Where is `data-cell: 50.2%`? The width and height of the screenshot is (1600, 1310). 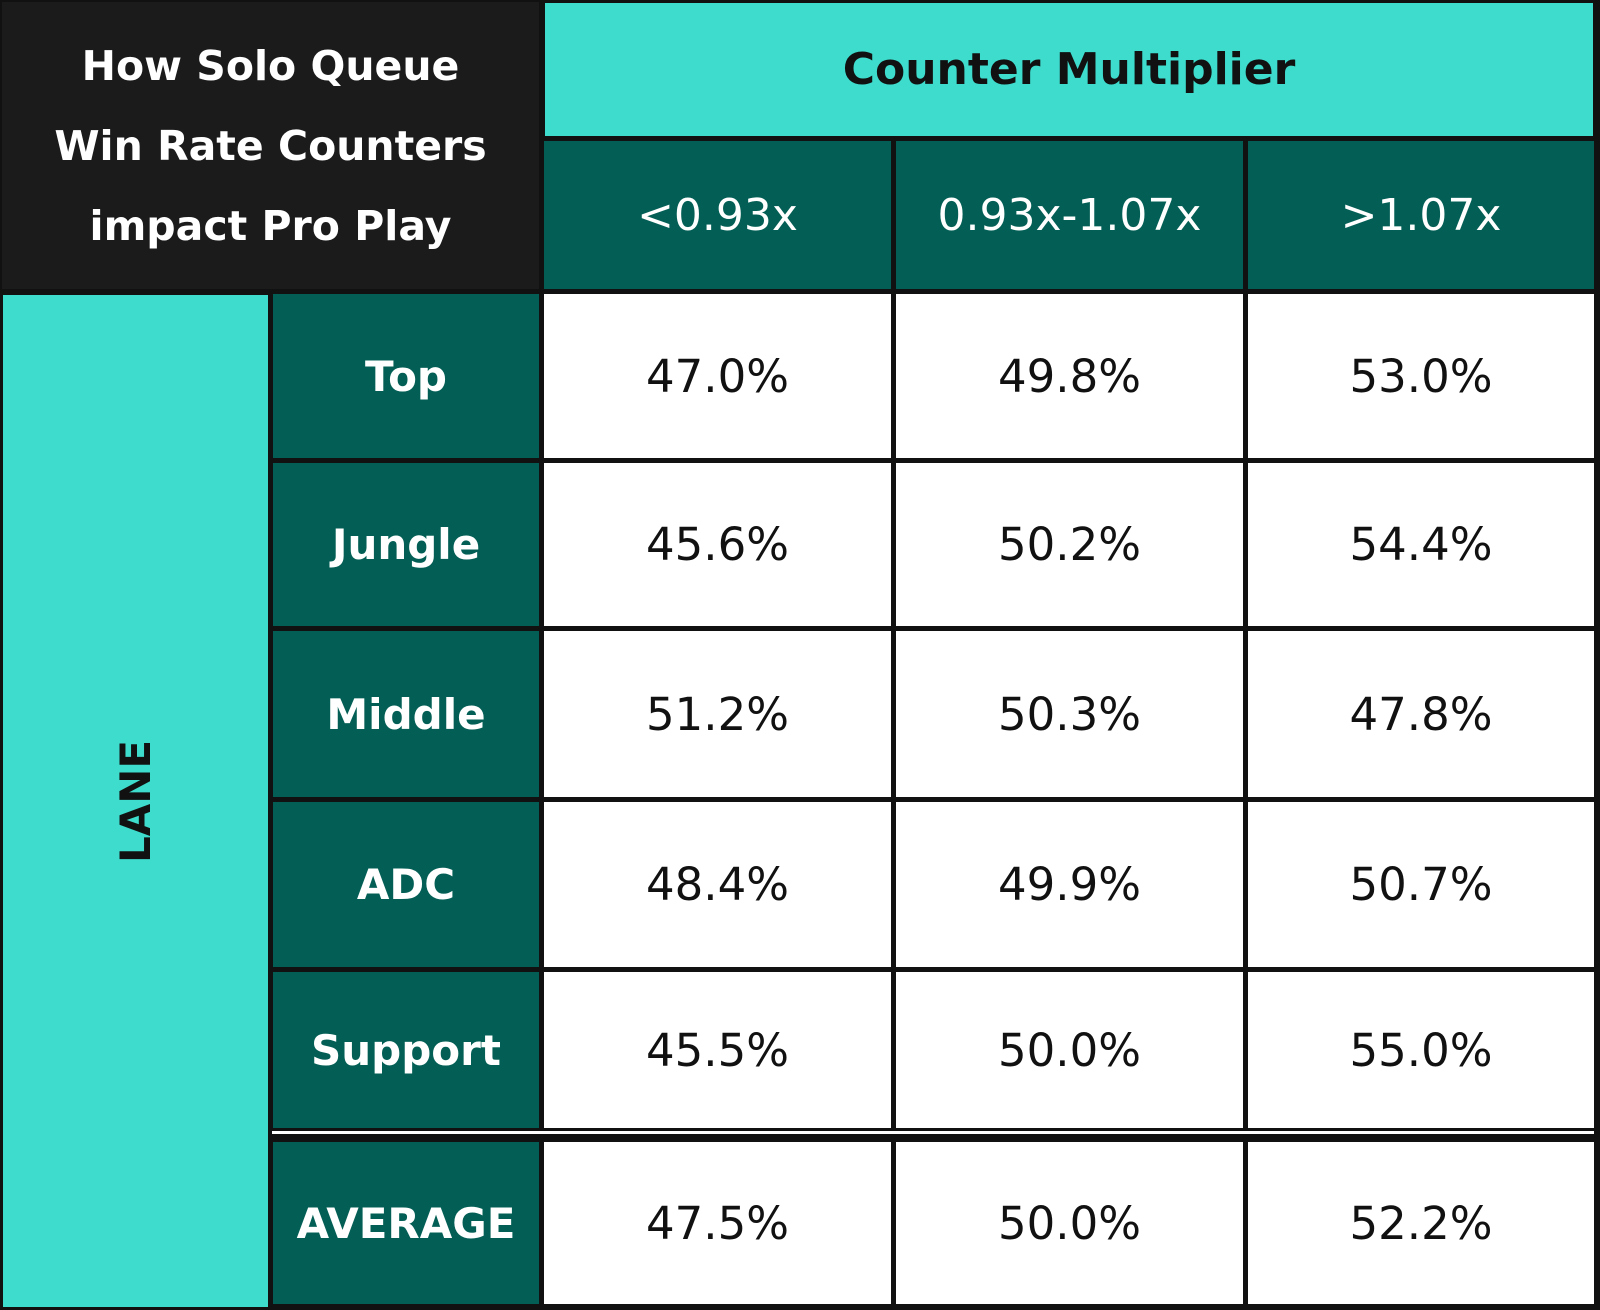 data-cell: 50.2% is located at coordinates (1069, 544).